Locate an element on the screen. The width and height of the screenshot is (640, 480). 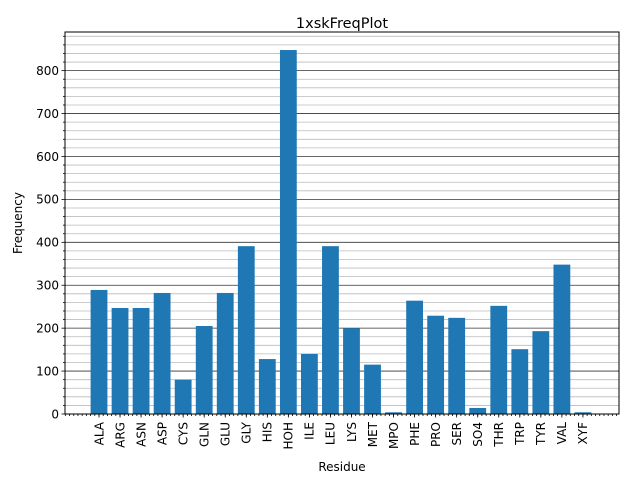
x-tick-label: ARG is located at coordinates (120, 435).